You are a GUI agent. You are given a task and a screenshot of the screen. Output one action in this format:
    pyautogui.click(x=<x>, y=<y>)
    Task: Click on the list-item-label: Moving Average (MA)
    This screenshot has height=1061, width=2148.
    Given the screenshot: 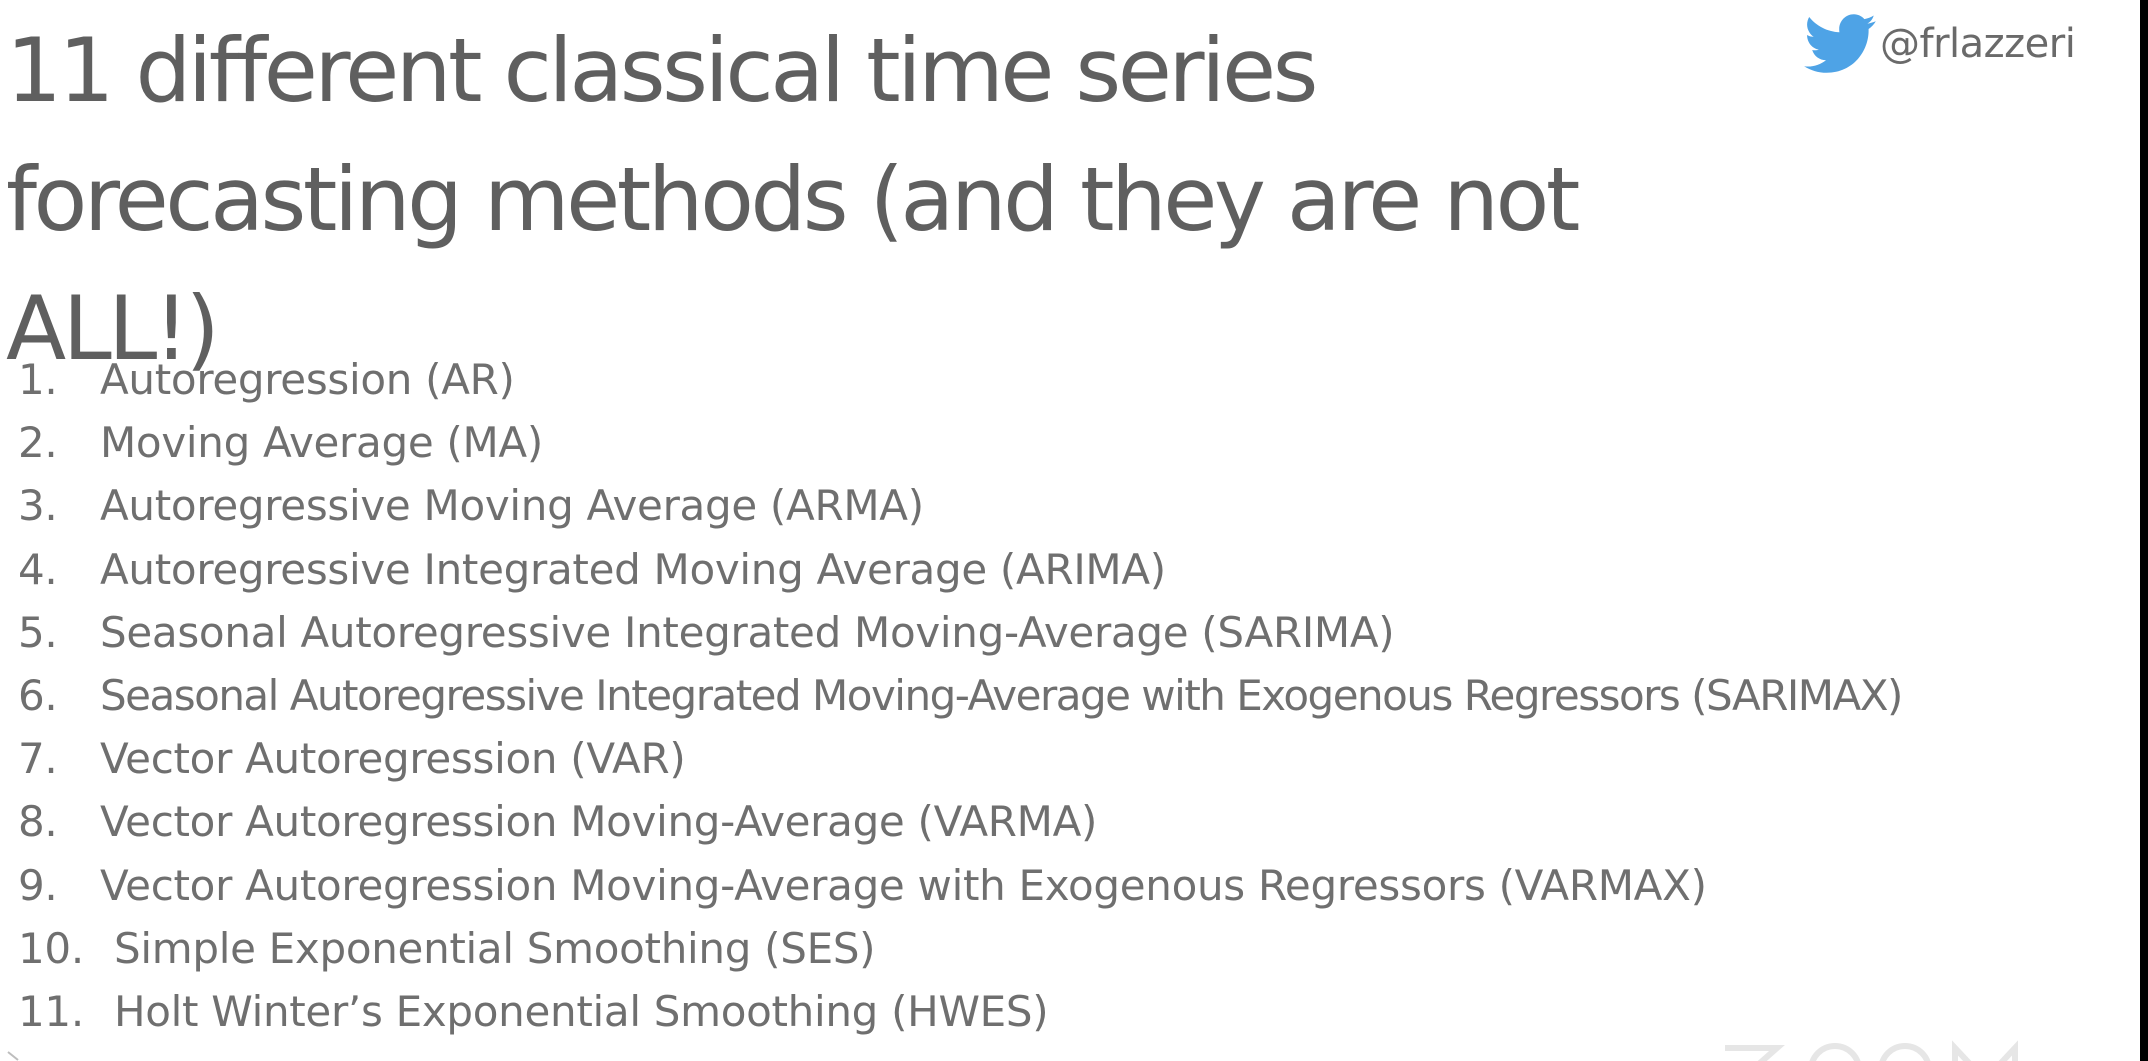 What is the action you would take?
    pyautogui.click(x=321, y=443)
    